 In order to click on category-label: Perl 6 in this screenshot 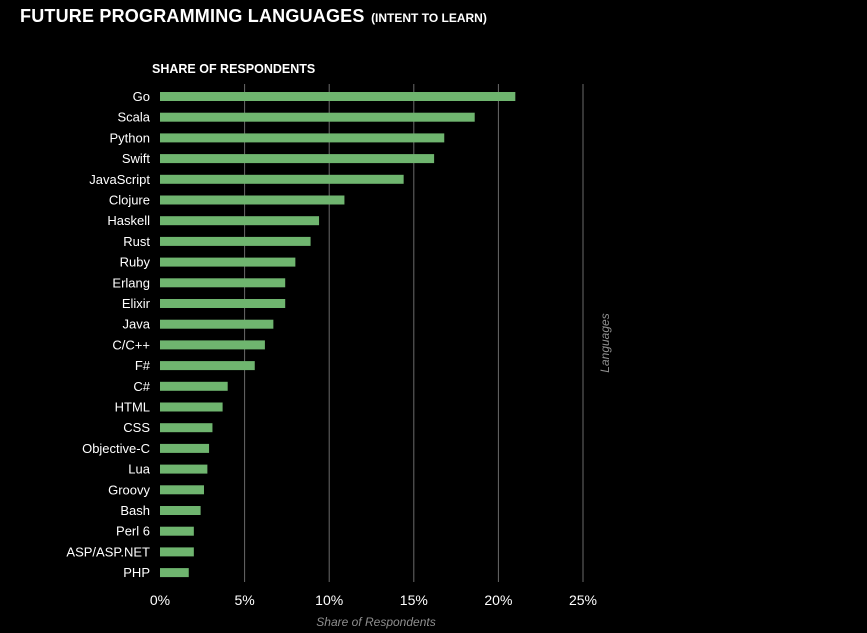, I will do `click(133, 531)`.